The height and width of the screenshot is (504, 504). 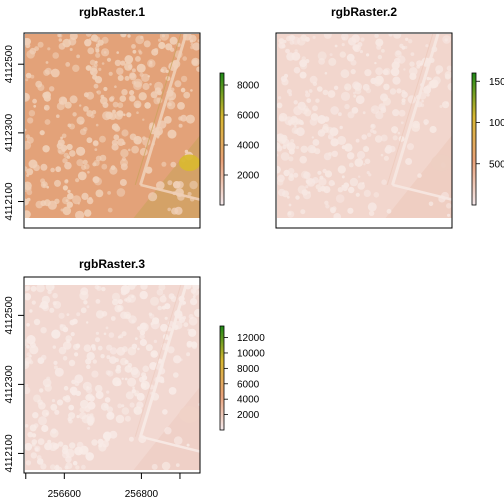 What do you see at coordinates (158, 361) in the screenshot?
I see `road-edge` at bounding box center [158, 361].